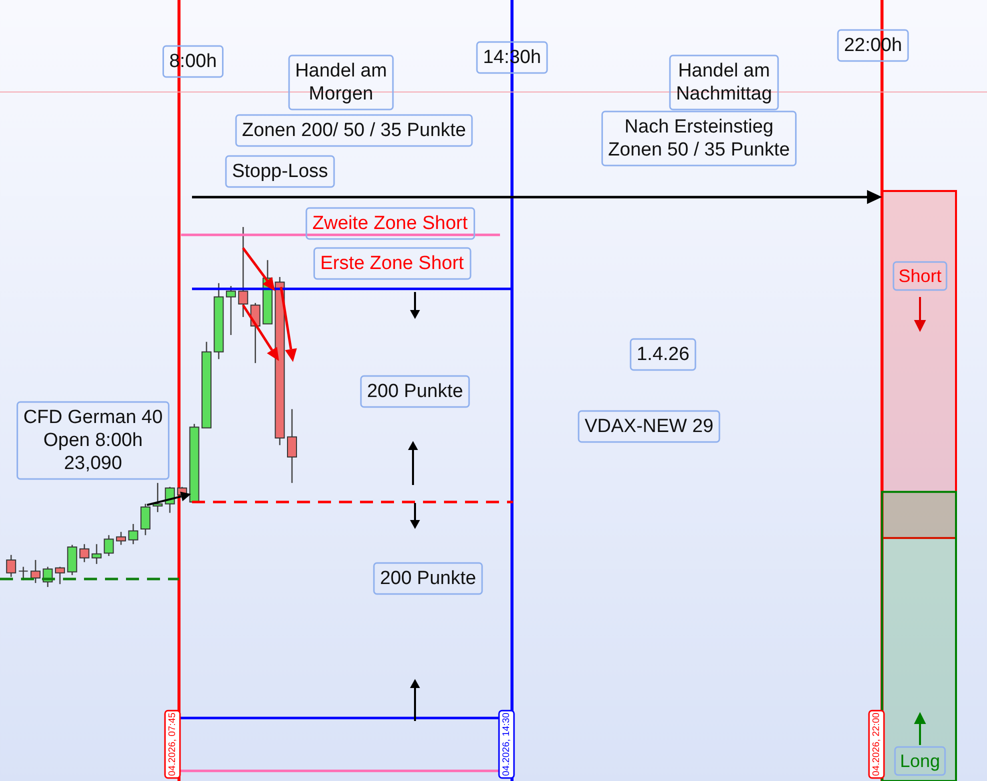 The image size is (987, 781). Describe the element at coordinates (280, 171) in the screenshot. I see `ref-line-label: Stopp-Loss` at that location.